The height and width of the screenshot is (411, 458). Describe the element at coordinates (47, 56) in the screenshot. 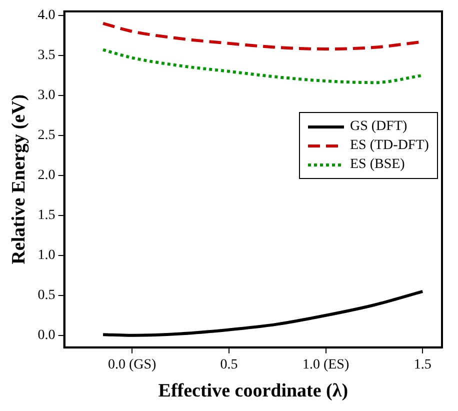

I see `y-tick-label: 3.5` at that location.